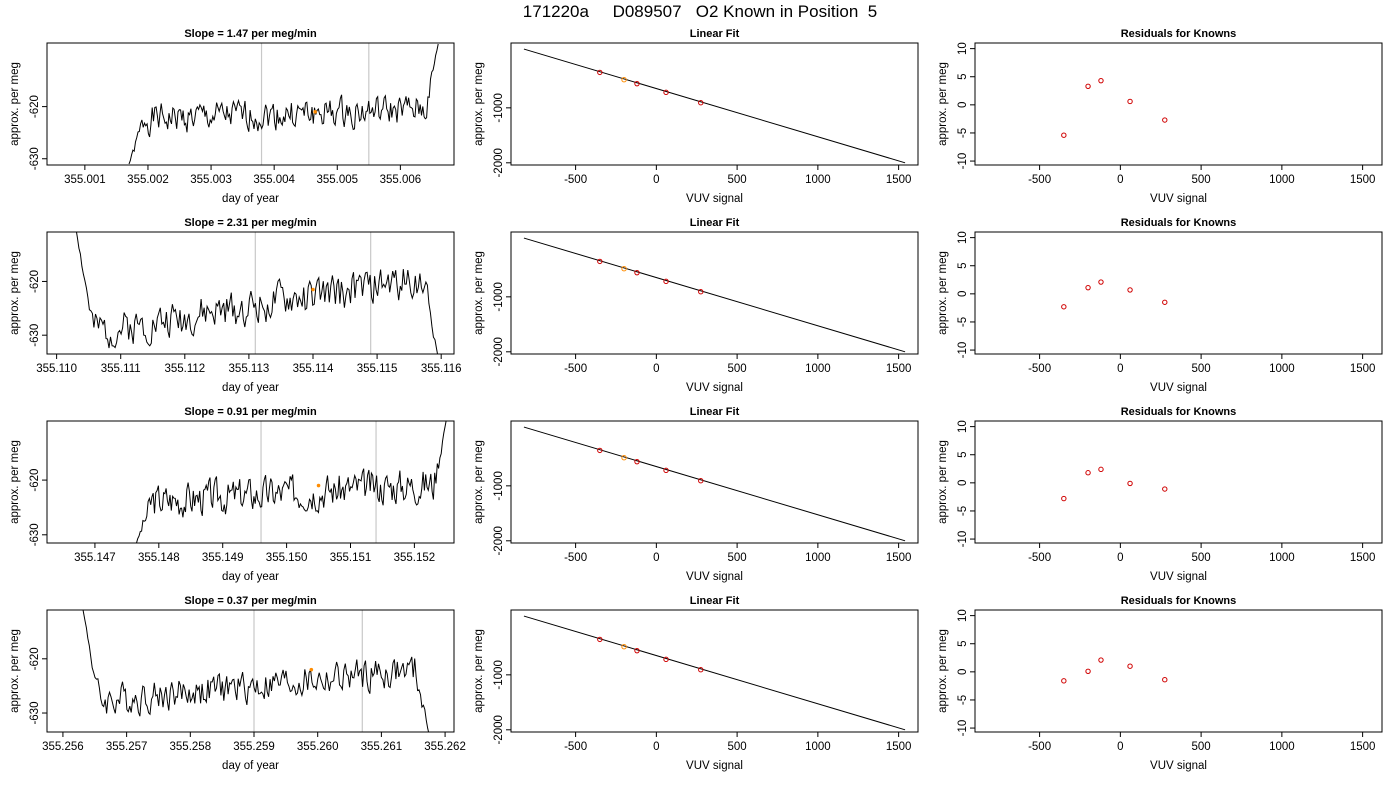 The image size is (1400, 800). I want to click on x-tick-label: 355.115, so click(377, 369).